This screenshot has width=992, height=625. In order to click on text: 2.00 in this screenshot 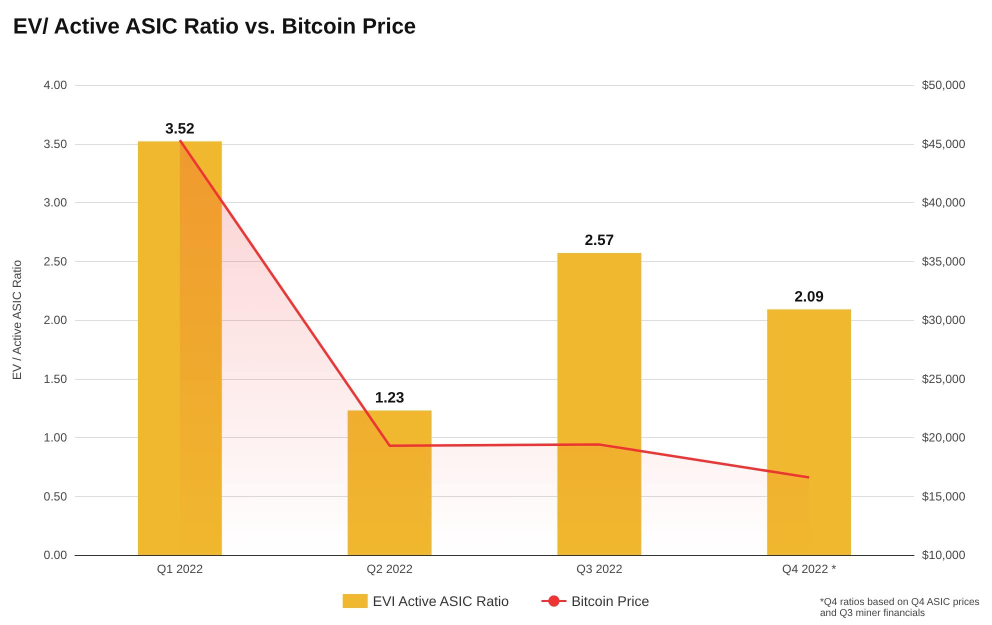, I will do `click(55, 320)`.